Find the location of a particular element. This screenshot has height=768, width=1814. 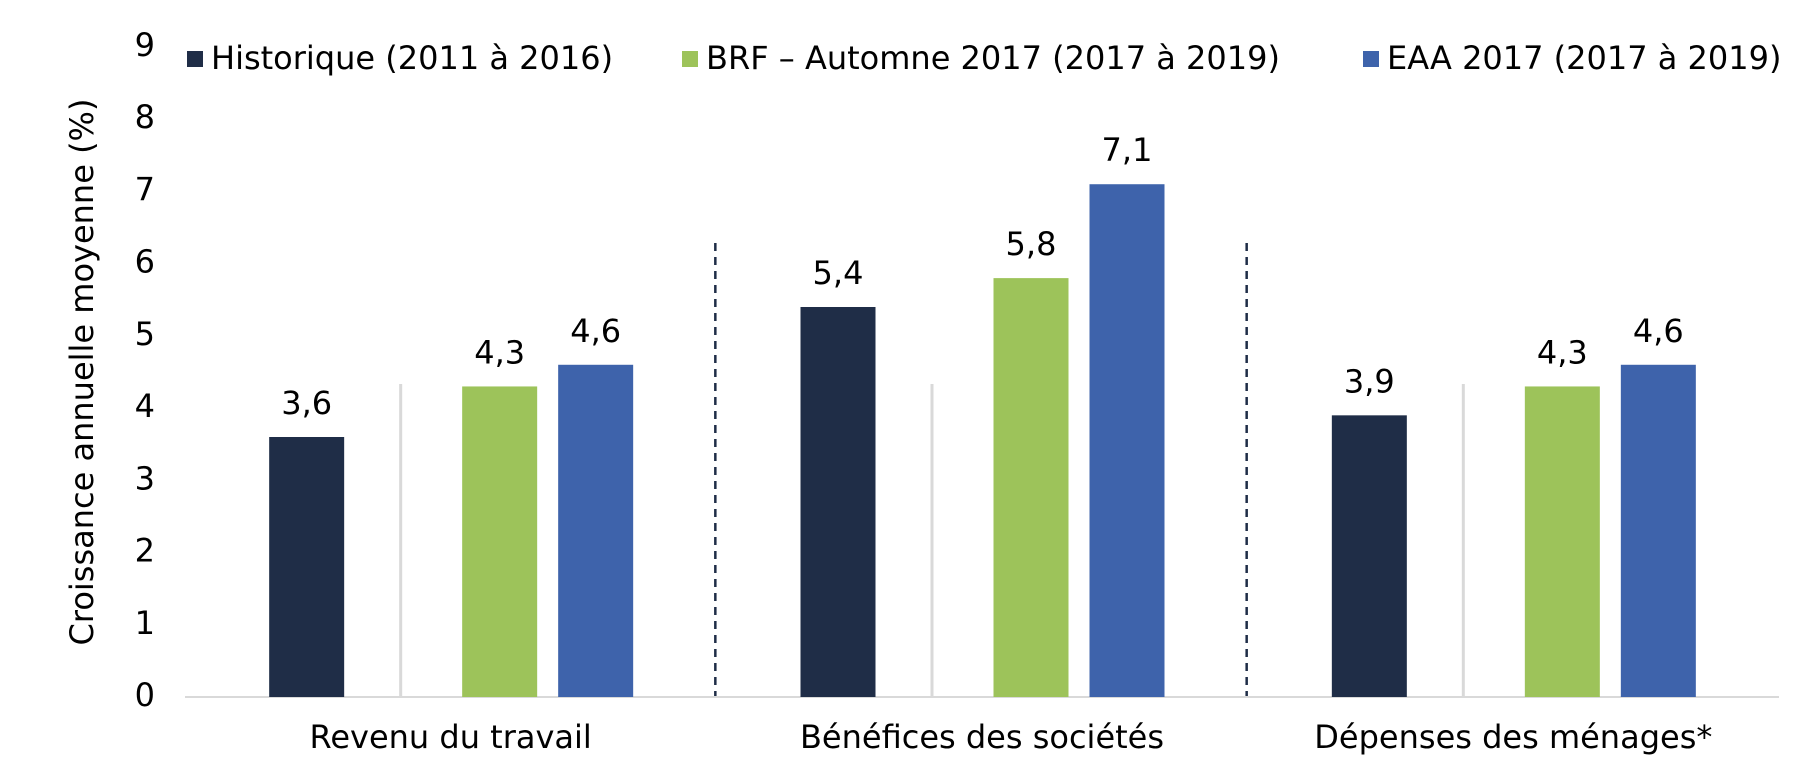

y-tick-label: 4 is located at coordinates (145, 406).